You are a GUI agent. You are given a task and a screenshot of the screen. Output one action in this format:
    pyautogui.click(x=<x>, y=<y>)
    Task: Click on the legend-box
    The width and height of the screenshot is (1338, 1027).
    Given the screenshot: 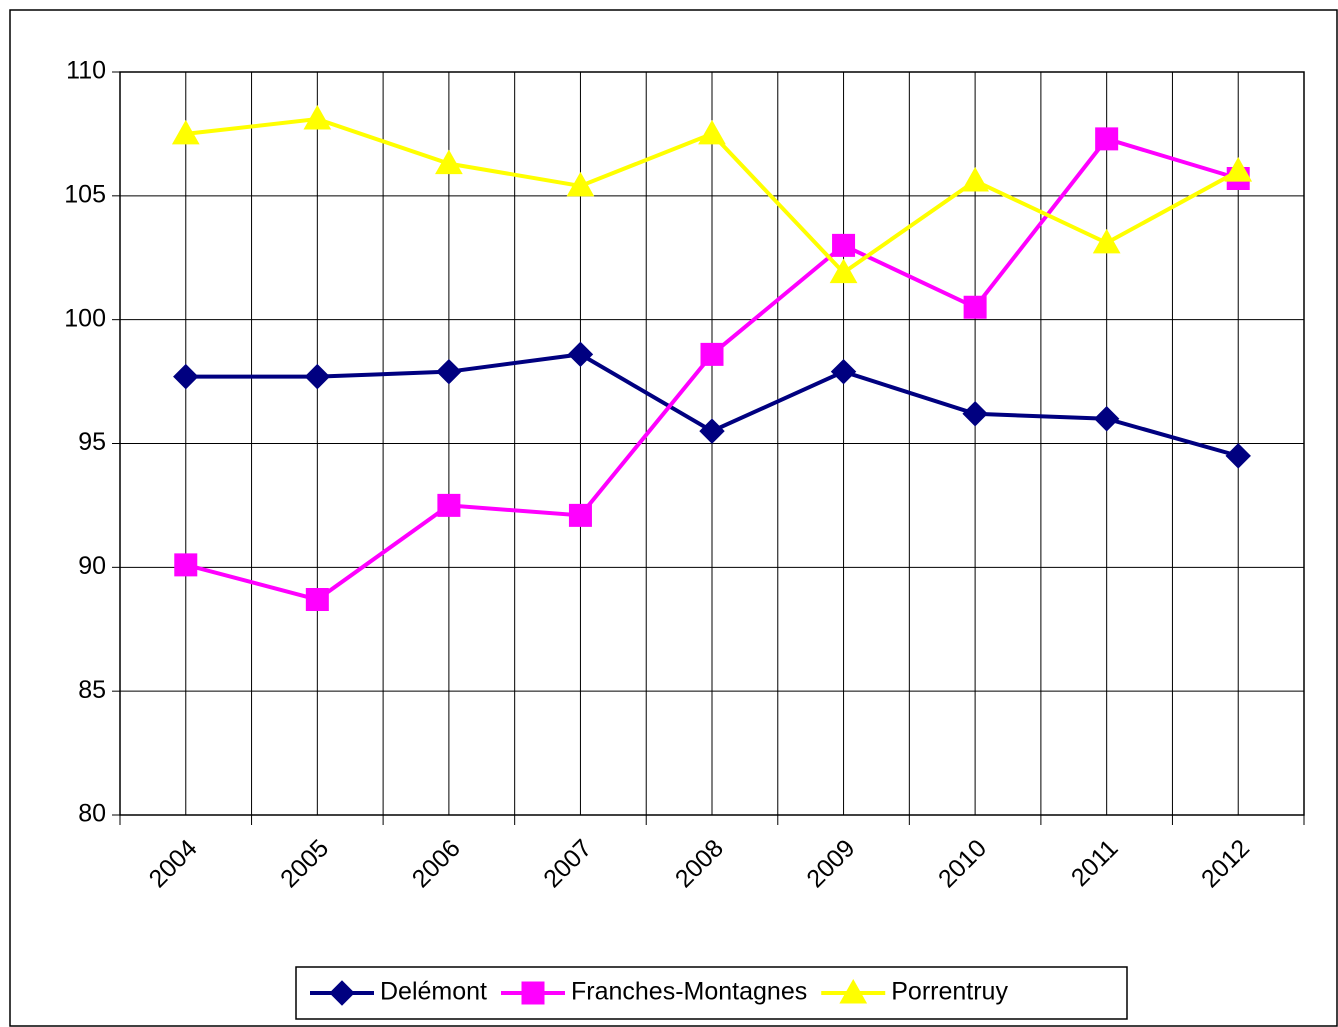 What is the action you would take?
    pyautogui.click(x=711, y=993)
    